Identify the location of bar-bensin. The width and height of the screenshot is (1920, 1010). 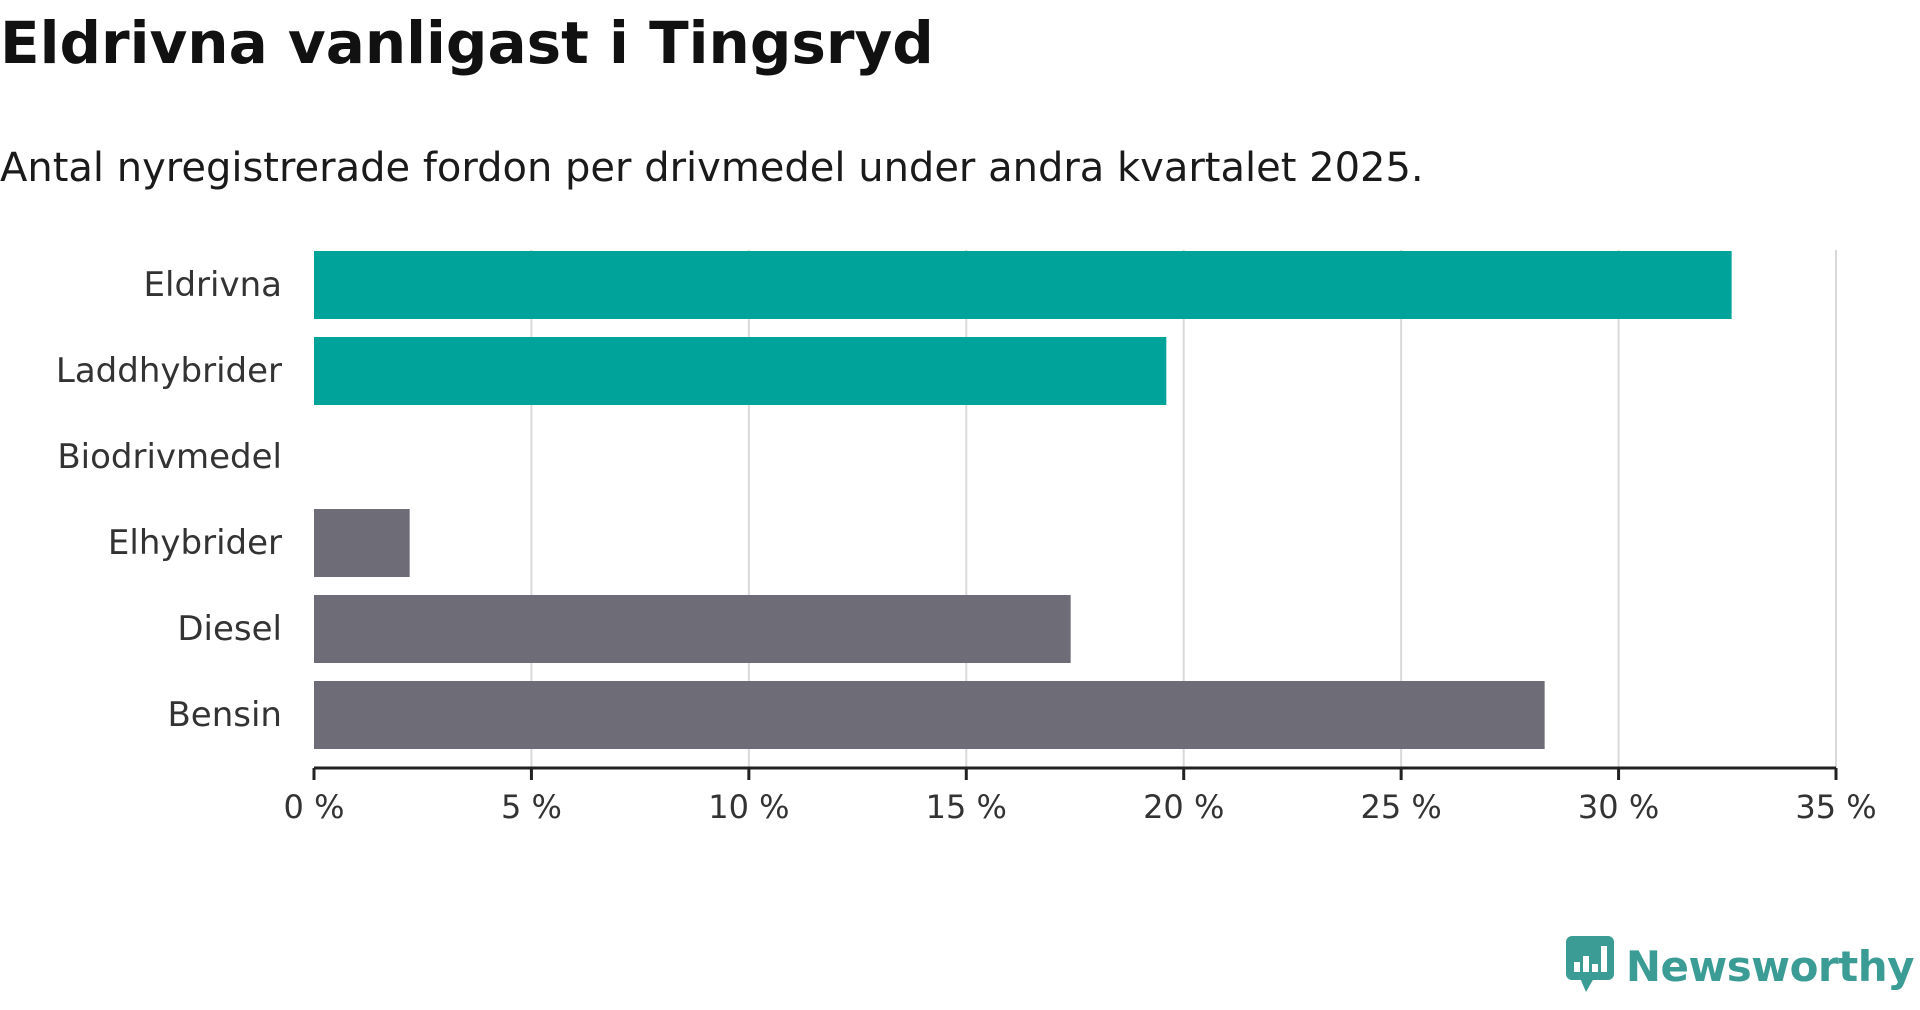
(929, 715).